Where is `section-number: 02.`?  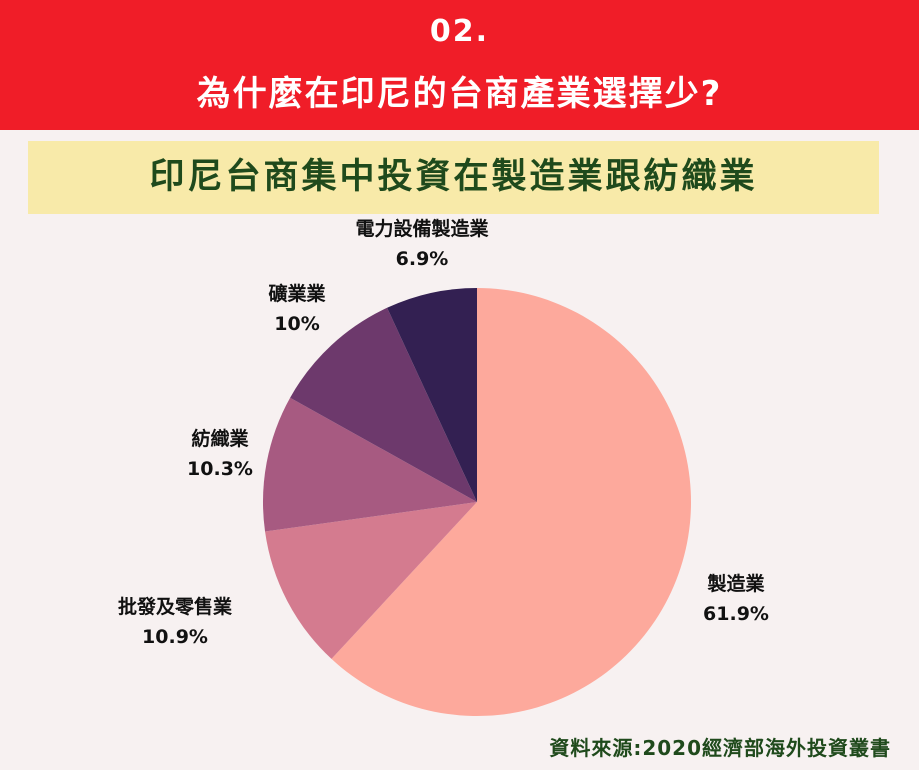
section-number: 02. is located at coordinates (459, 31).